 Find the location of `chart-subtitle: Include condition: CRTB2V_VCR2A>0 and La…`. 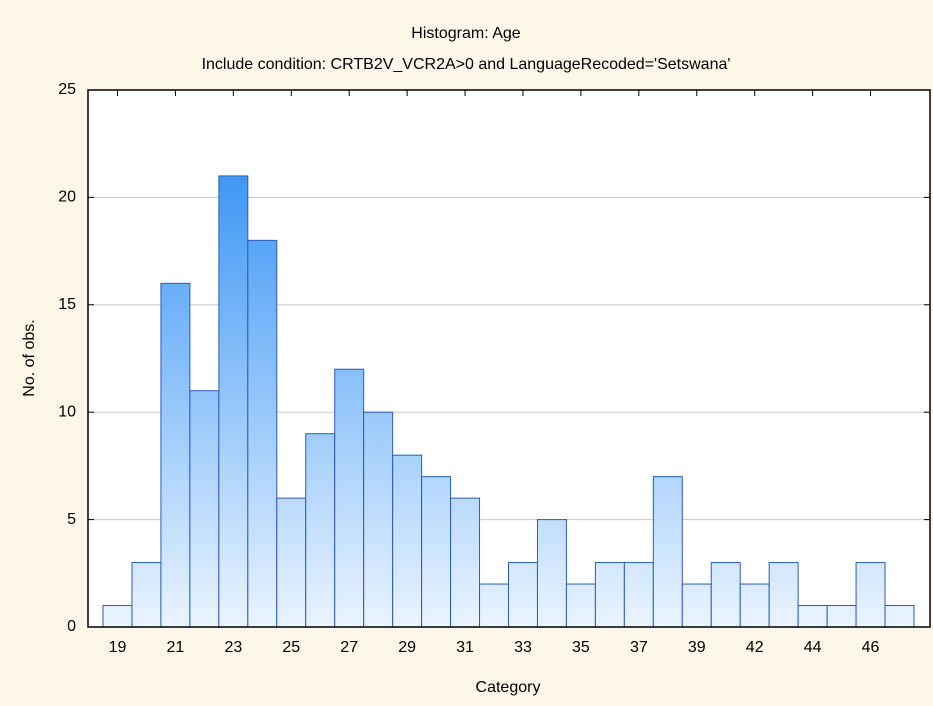

chart-subtitle: Include condition: CRTB2V_VCR2A>0 and La… is located at coordinates (466, 64).